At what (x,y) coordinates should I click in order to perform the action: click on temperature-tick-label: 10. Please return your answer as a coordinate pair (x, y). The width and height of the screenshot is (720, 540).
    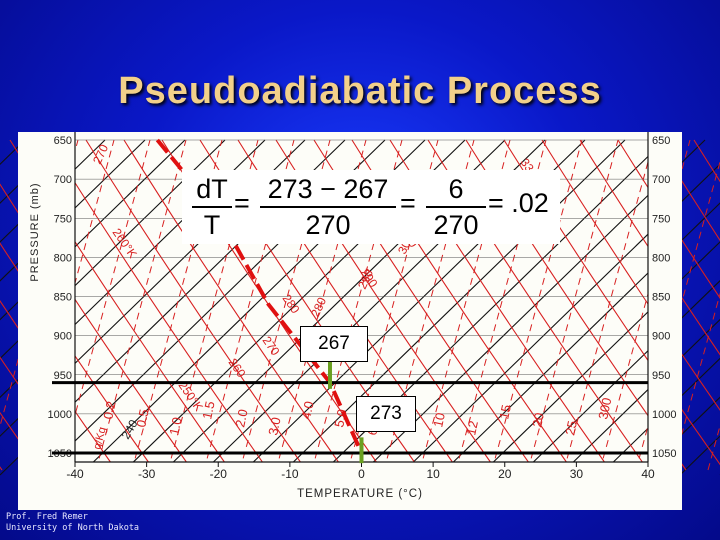
    Looking at the image, I should click on (433, 474).